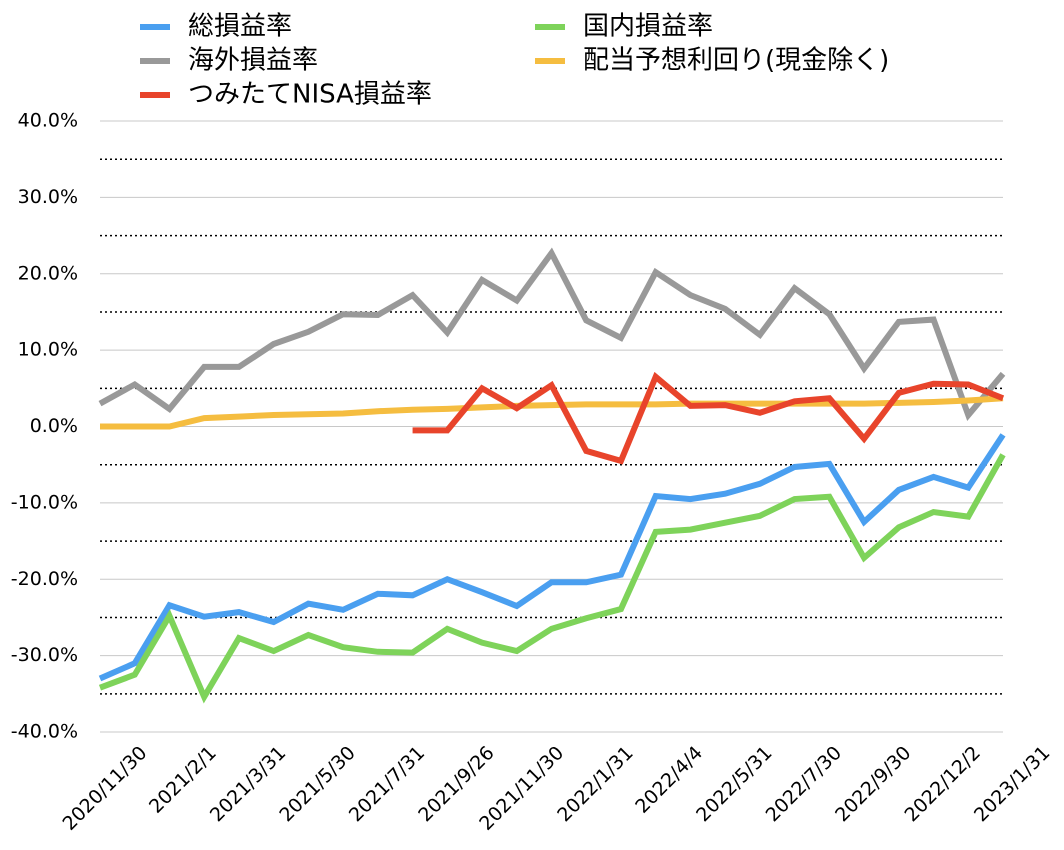 Image resolution: width=1064 pixels, height=850 pixels. Describe the element at coordinates (310, 95) in the screenshot. I see `legend-label: つみたてNISA損益率` at that location.